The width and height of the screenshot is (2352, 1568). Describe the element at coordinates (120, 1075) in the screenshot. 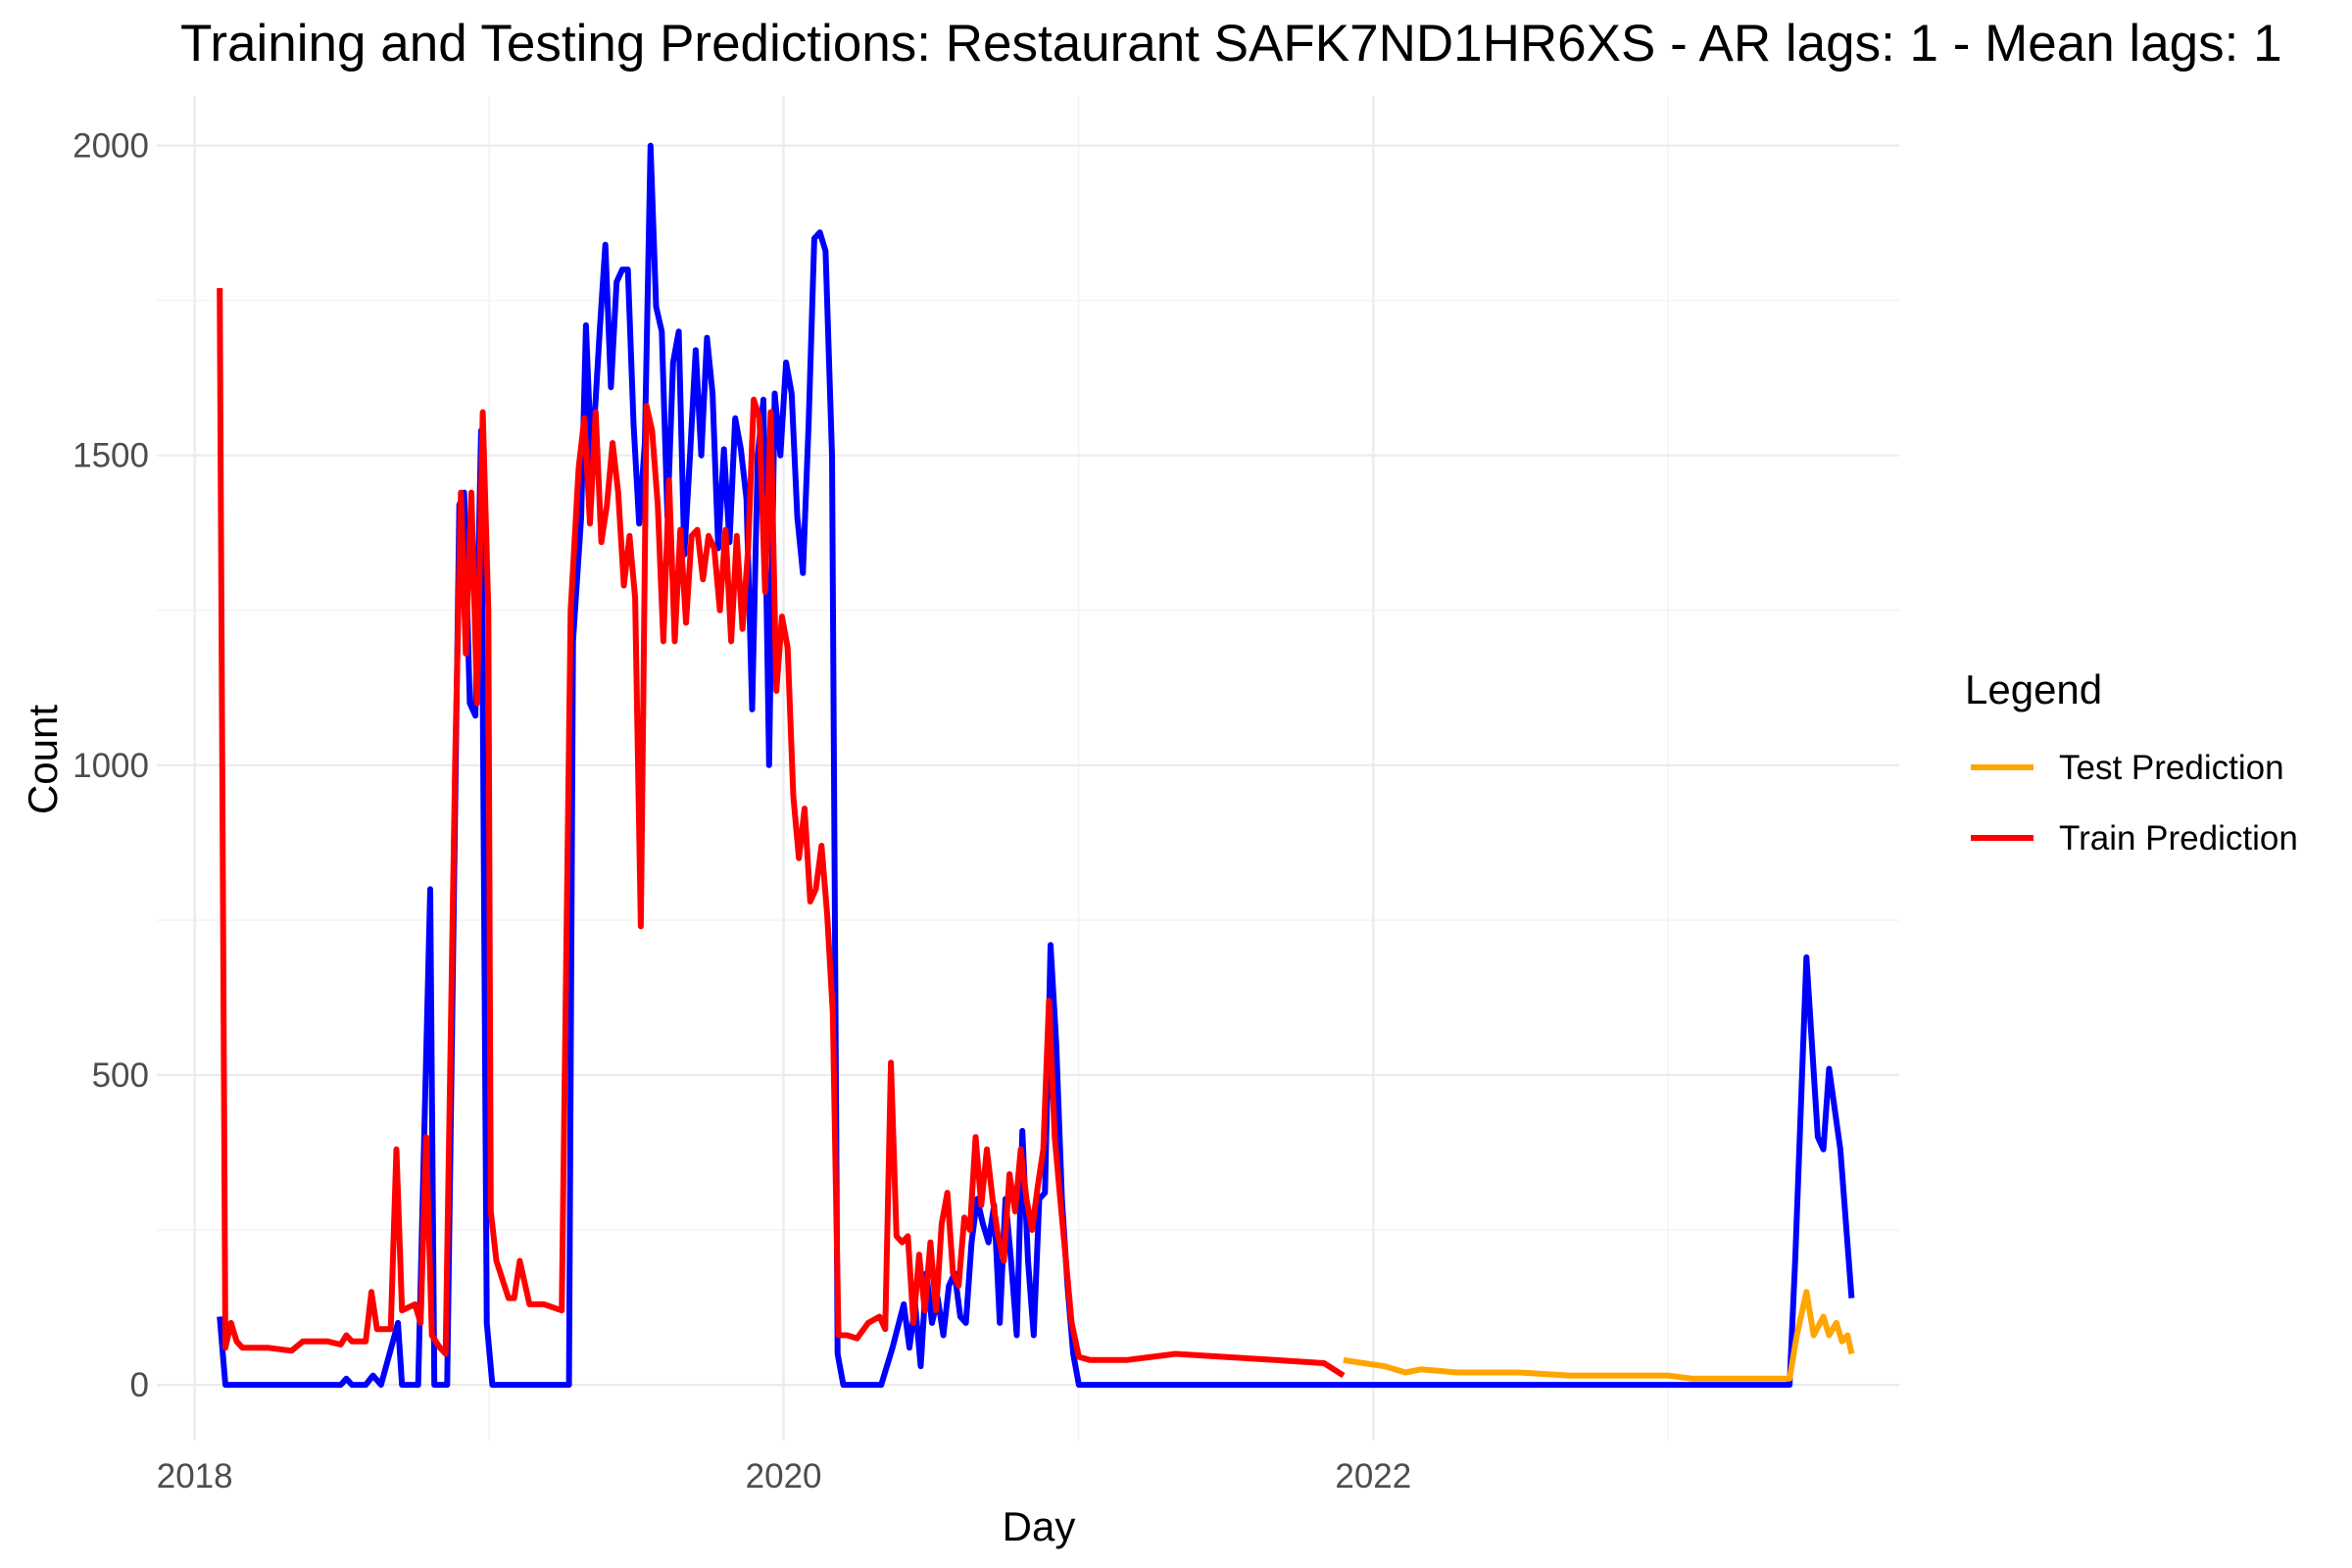

I see `y-tick-label: 500` at that location.